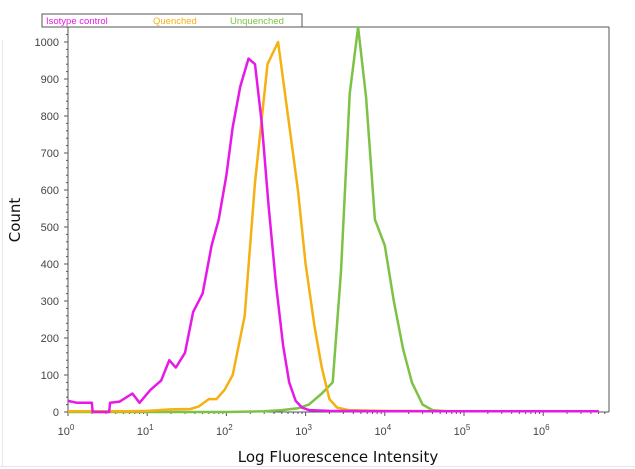 The height and width of the screenshot is (469, 635). I want to click on x-tick-label: 10⁴, so click(382, 430).